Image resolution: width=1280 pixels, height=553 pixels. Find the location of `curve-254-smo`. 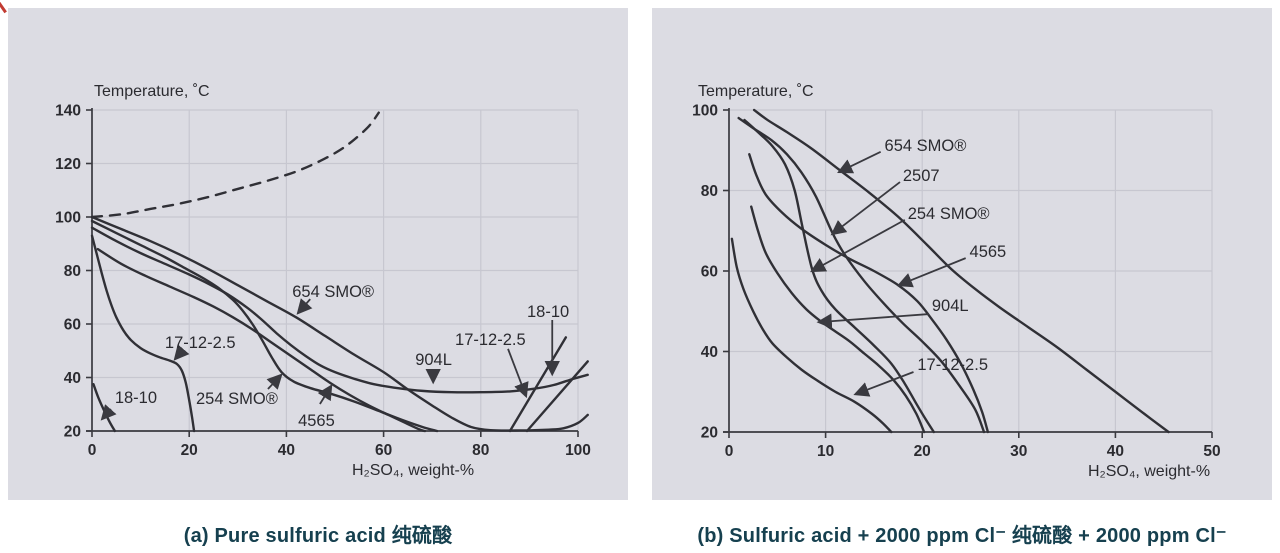

curve-254-smo is located at coordinates (839, 276).